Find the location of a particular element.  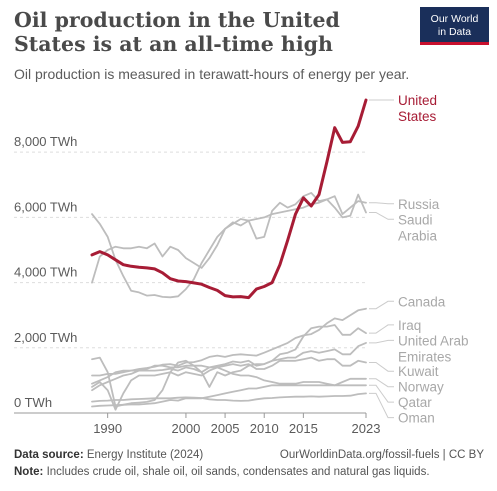

x-tick-label: 2015 is located at coordinates (303, 428).